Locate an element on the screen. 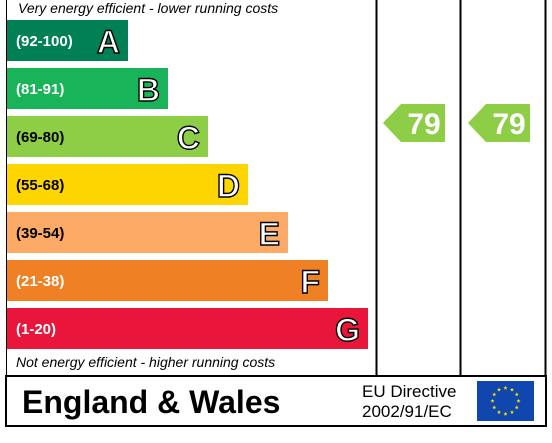 The height and width of the screenshot is (443, 552). band-f-range: (21-38) is located at coordinates (40, 281).